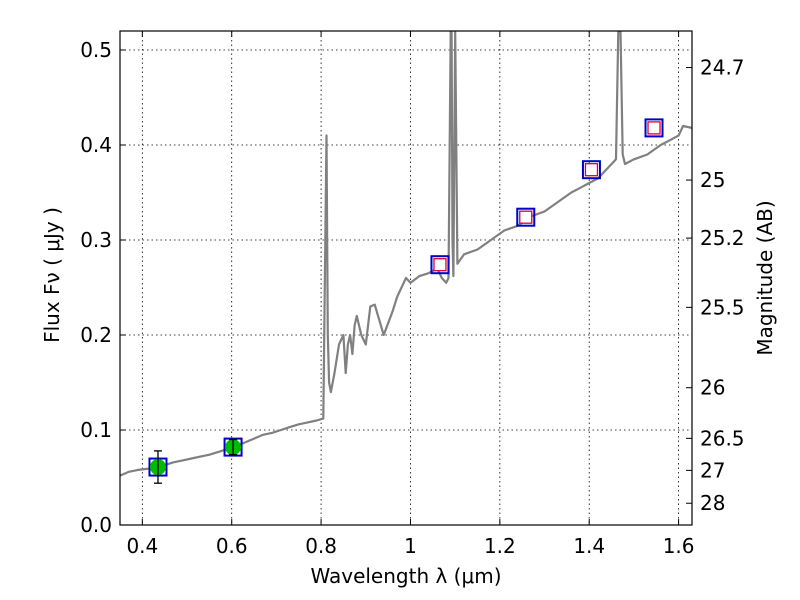 This screenshot has height=600, width=800. Describe the element at coordinates (321, 546) in the screenshot. I see `x-tick-label: 0.8` at that location.